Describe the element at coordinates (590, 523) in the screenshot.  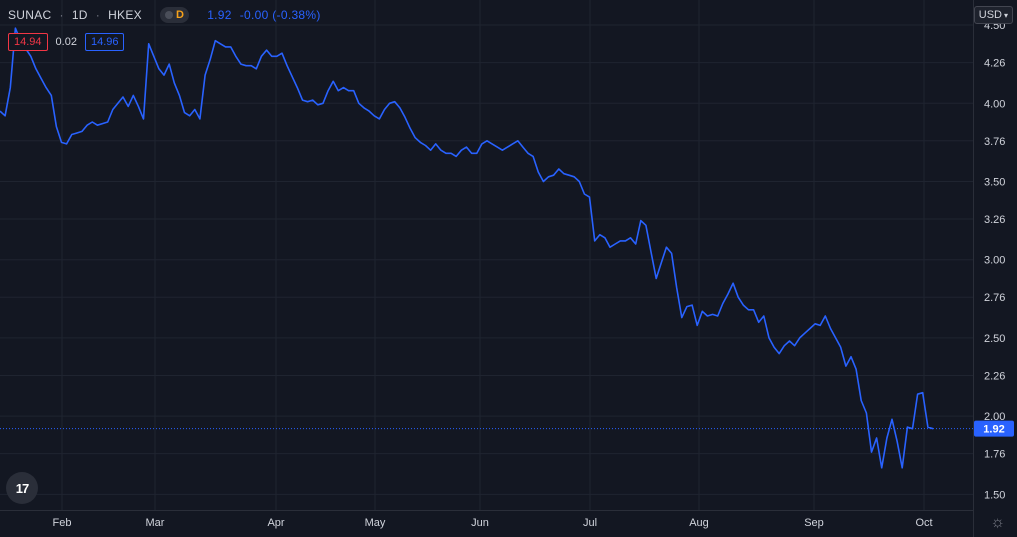
I see `x-tick-label: Jul` at that location.